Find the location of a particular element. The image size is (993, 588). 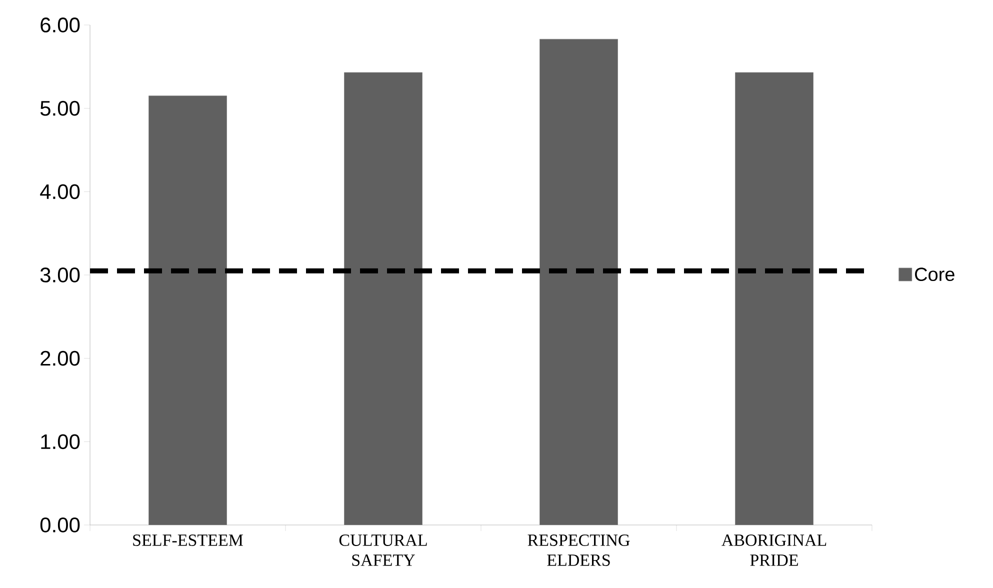

y-tick-label: 2.00 is located at coordinates (60, 358).